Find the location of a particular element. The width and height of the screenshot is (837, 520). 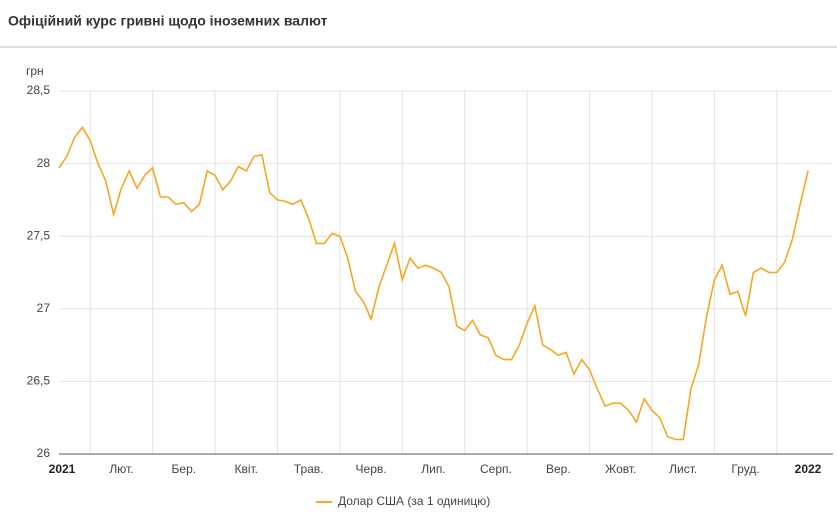

x-tick-label: Бер. is located at coordinates (184, 469).